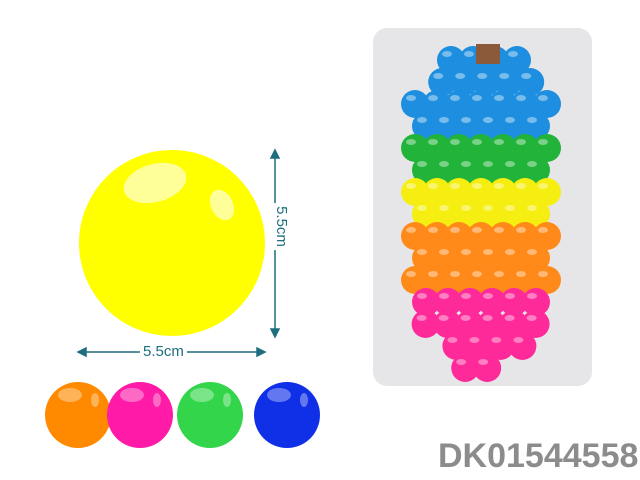 Image resolution: width=640 pixels, height=480 pixels. I want to click on package-label, so click(488, 54).